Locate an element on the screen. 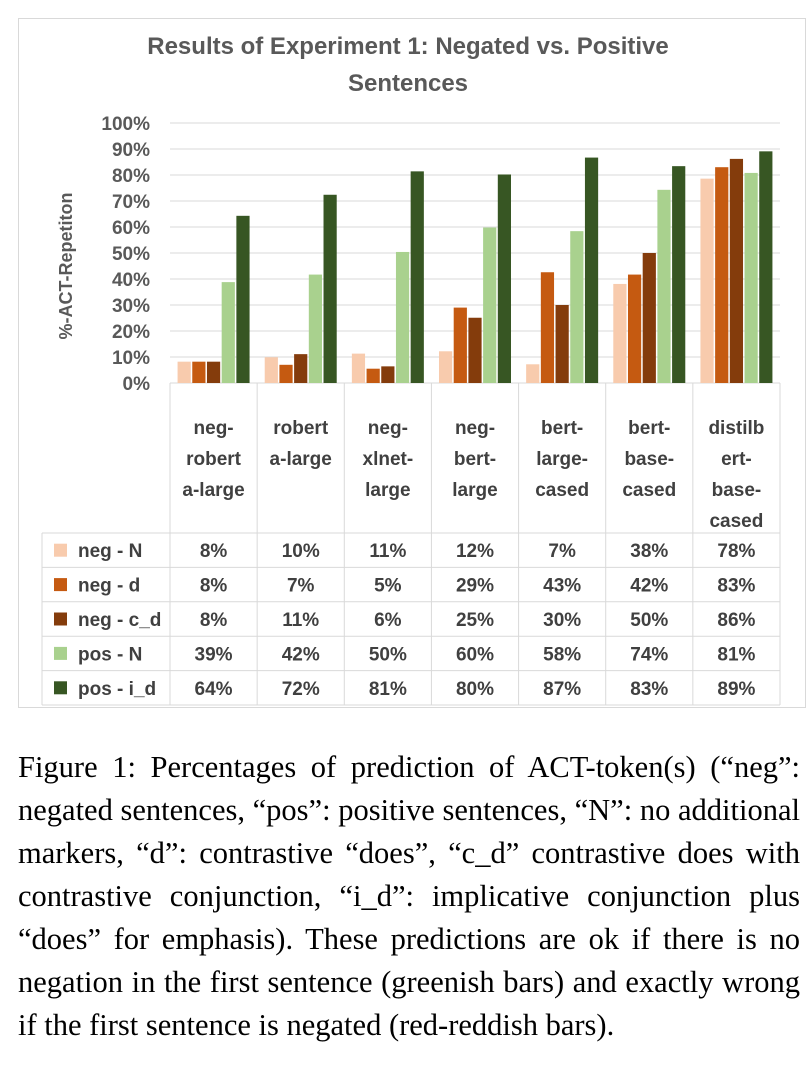 This screenshot has height=1086, width=812. table-cell-value: 86% is located at coordinates (736, 620).